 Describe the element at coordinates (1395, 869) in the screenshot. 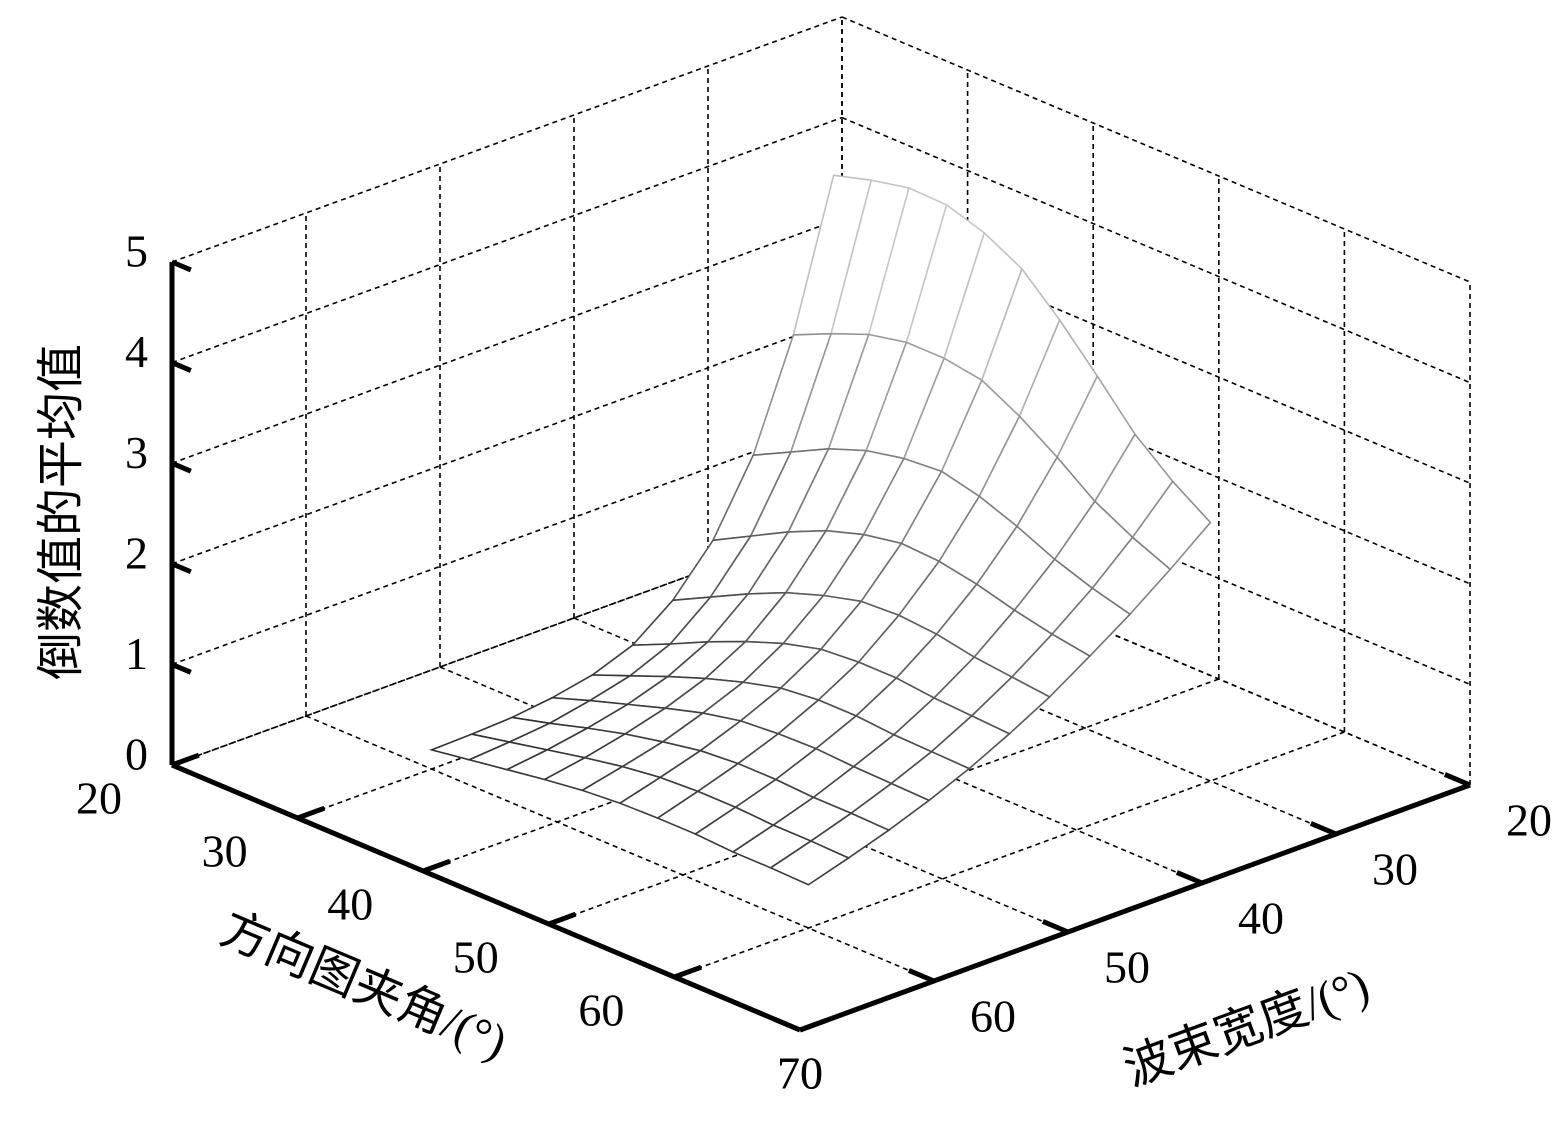

I see `y-tick-label: 30` at that location.